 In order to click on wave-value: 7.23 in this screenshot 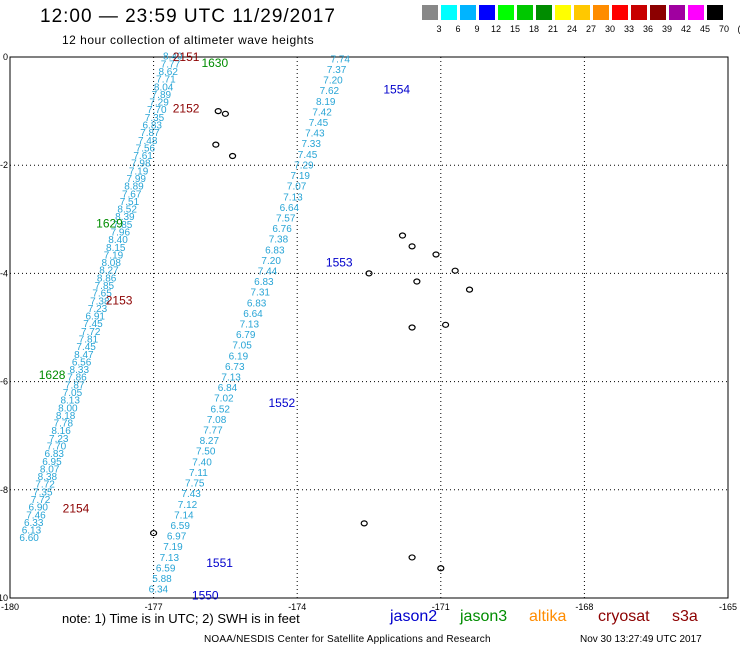, I will do `click(59, 439)`.